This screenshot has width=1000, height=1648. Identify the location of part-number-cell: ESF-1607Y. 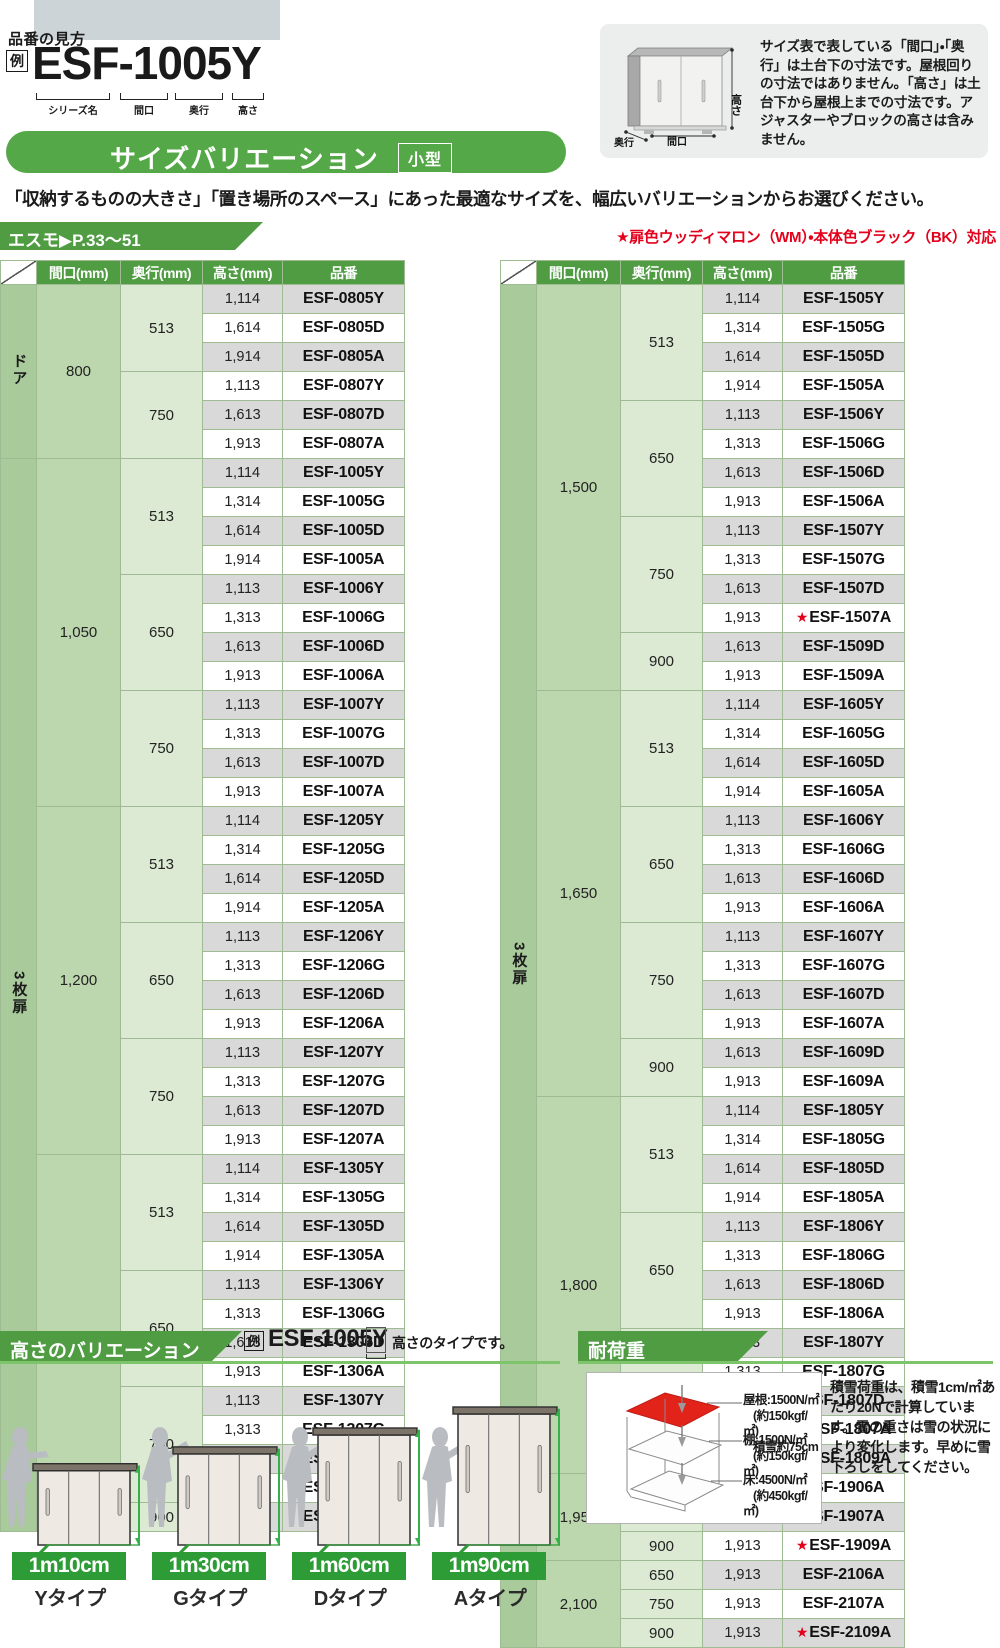
(843, 937).